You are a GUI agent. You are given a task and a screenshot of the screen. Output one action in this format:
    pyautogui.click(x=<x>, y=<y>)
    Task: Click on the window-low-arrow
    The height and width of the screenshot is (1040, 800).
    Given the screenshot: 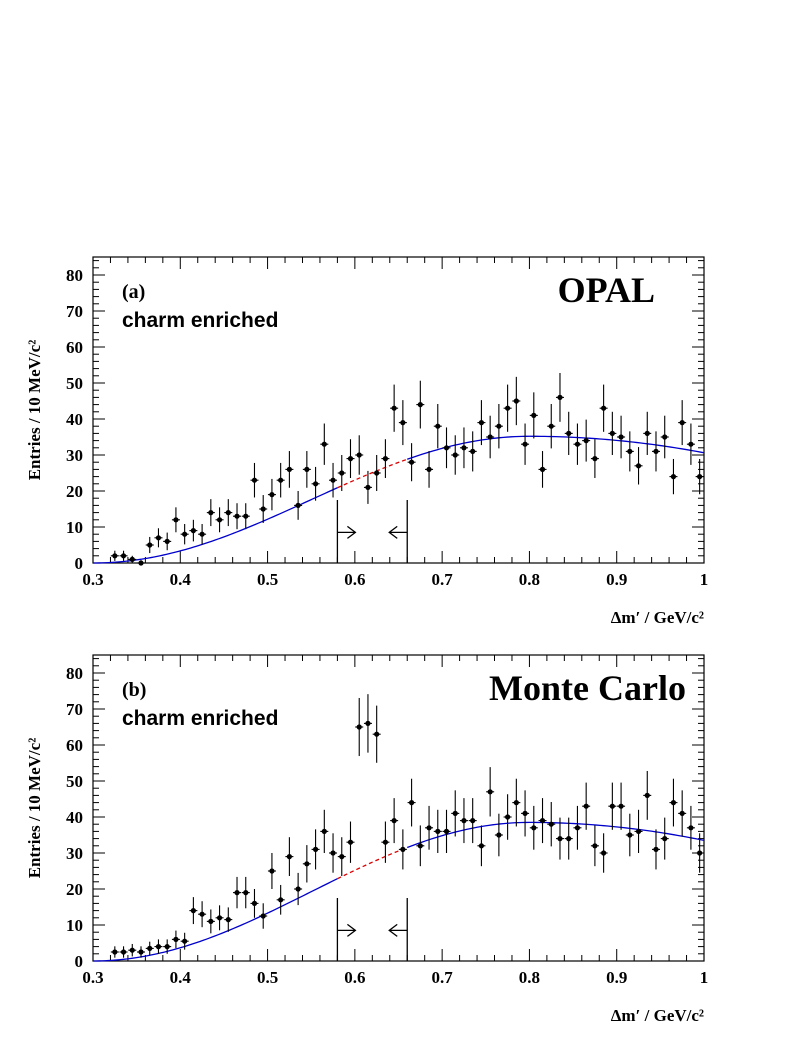 What is the action you would take?
    pyautogui.click(x=347, y=930)
    